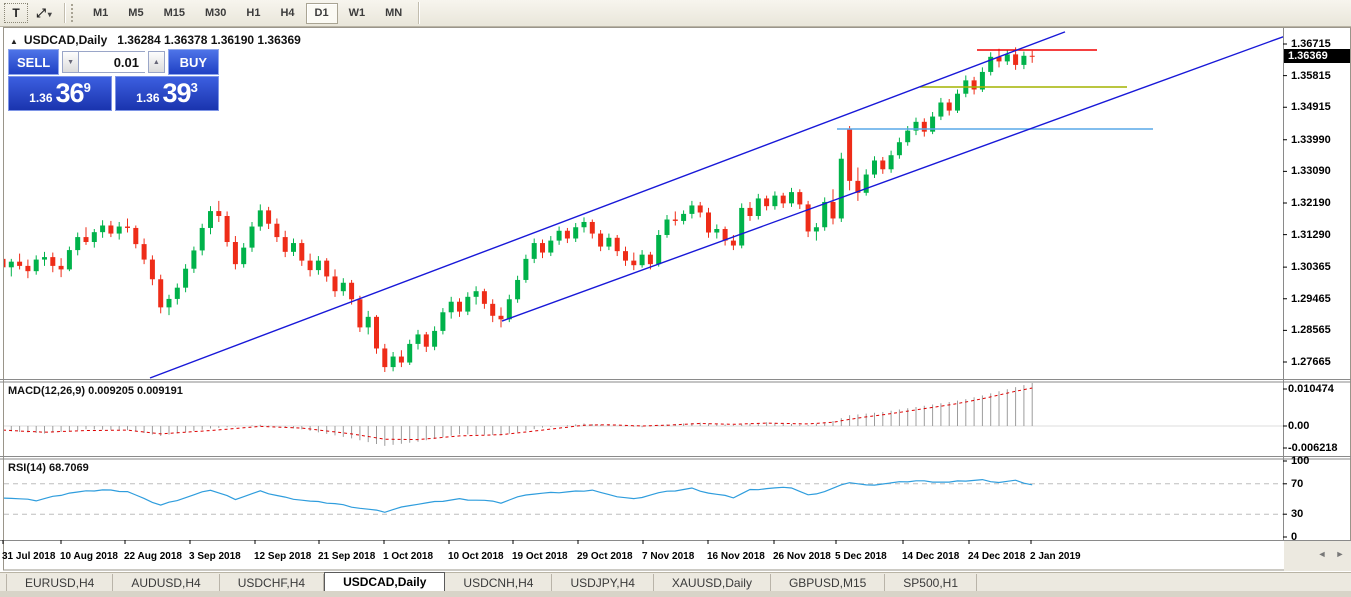 The image size is (1351, 597). I want to click on scroll-right-button: ►, so click(1340, 554).